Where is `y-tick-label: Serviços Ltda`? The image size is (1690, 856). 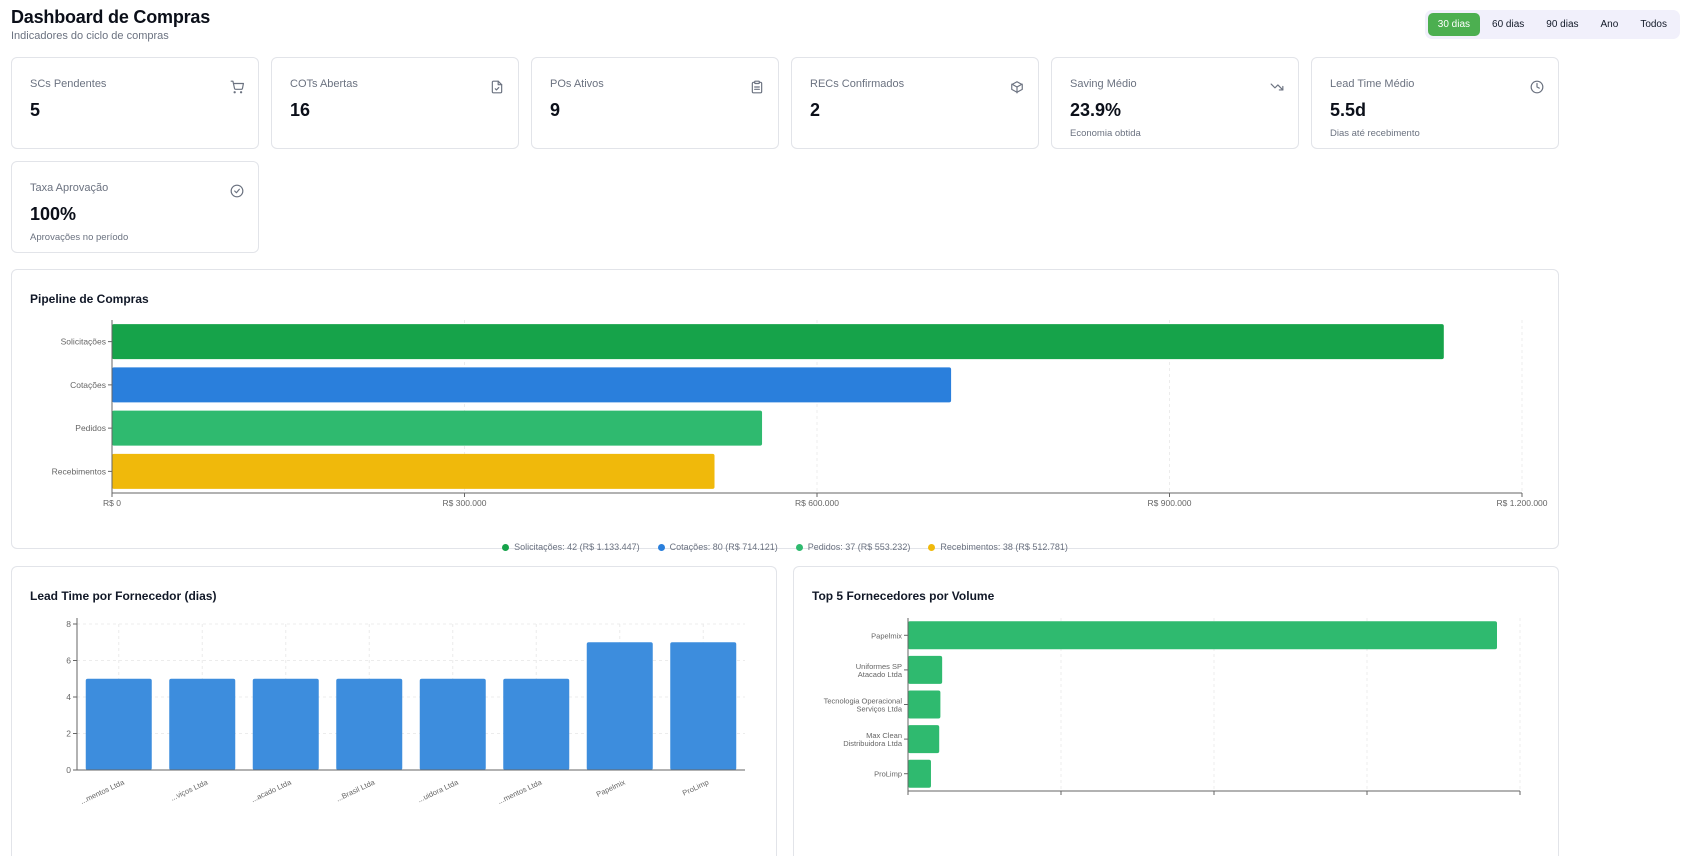 y-tick-label: Serviços Ltda is located at coordinates (880, 709).